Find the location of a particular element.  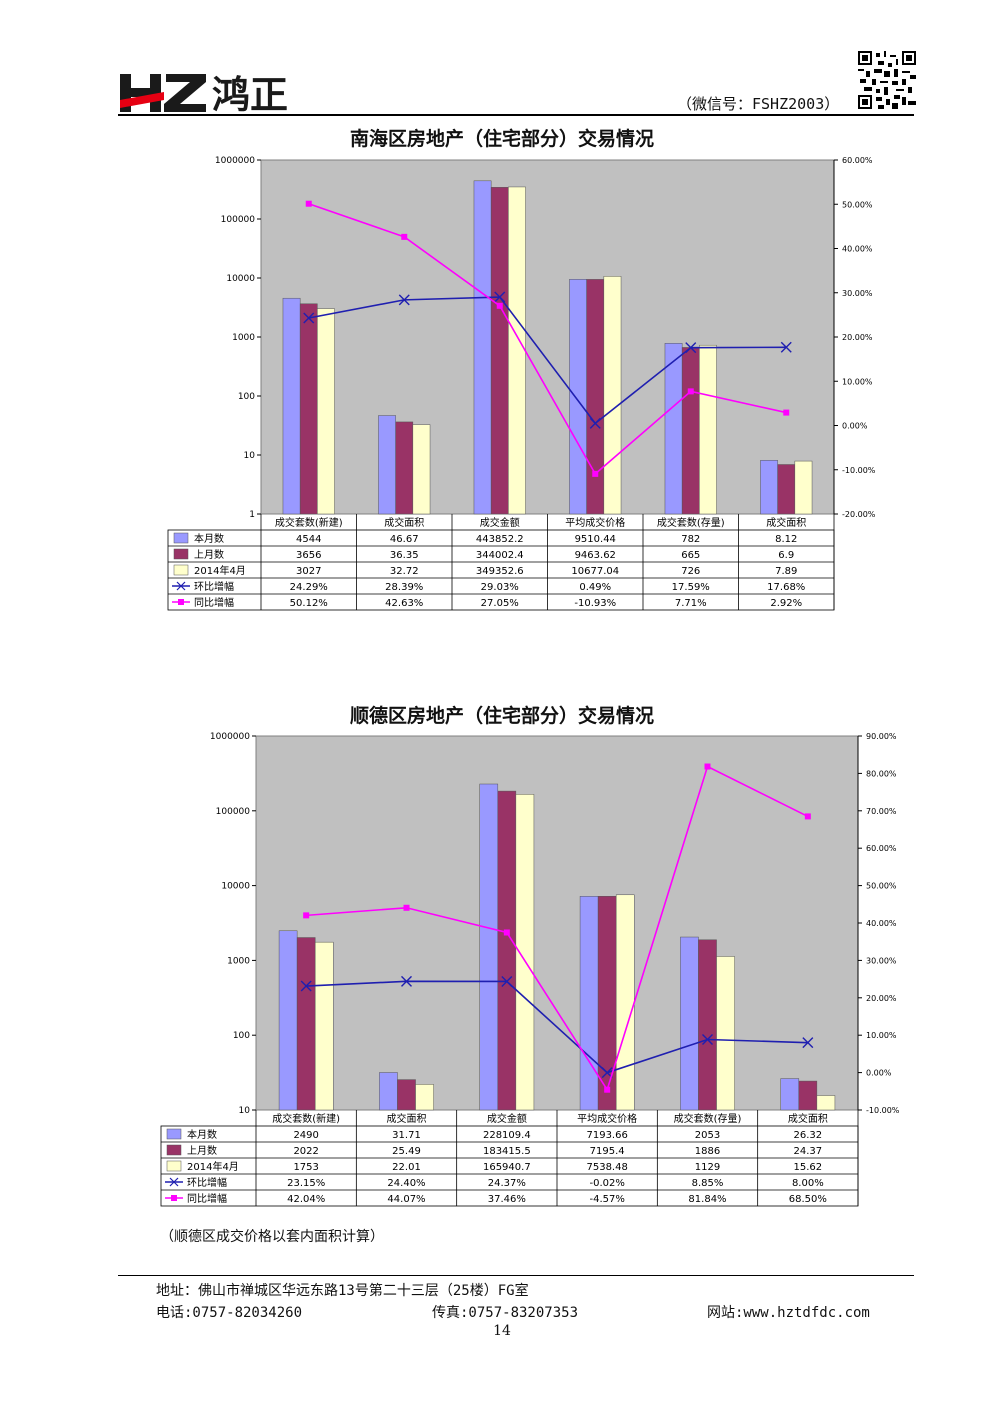

data-label: 4544 is located at coordinates (308, 539).